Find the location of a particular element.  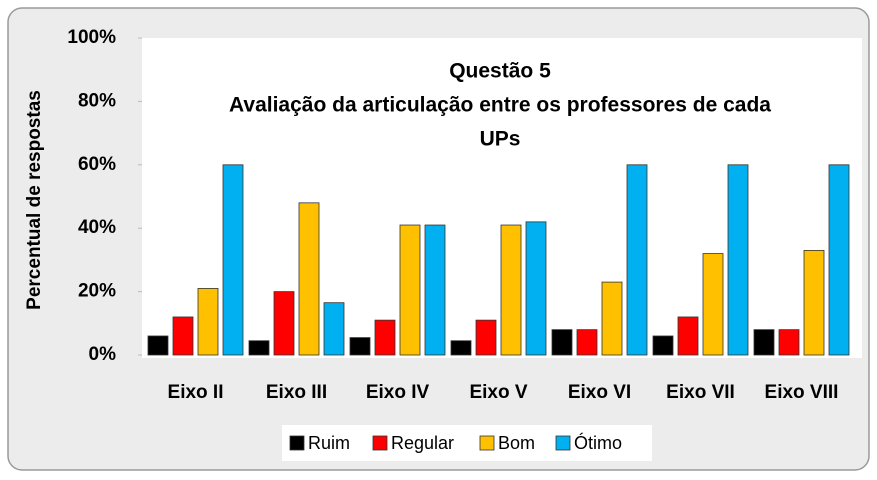

x-tick-label: Eixo VIII is located at coordinates (802, 392).